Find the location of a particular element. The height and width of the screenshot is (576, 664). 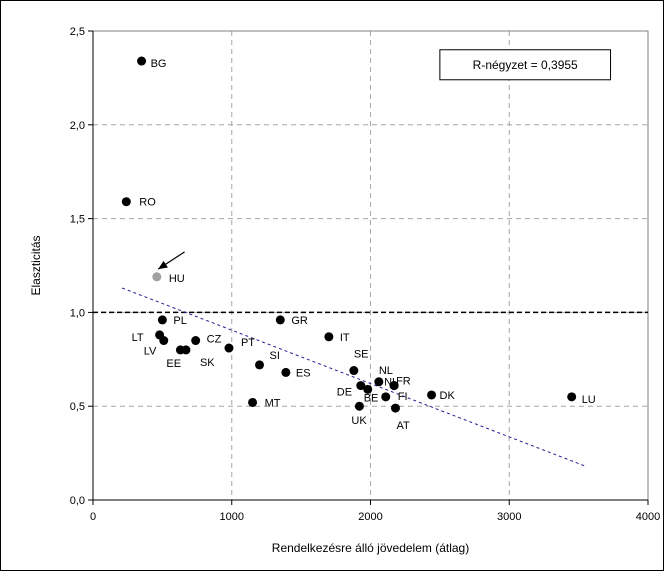

r-squared-box is located at coordinates (525, 65).